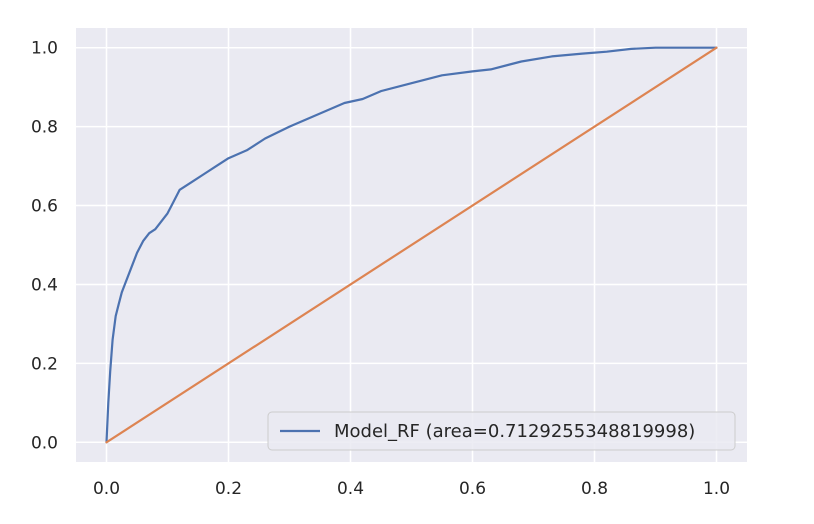  I want to click on legend-box, so click(501, 431).